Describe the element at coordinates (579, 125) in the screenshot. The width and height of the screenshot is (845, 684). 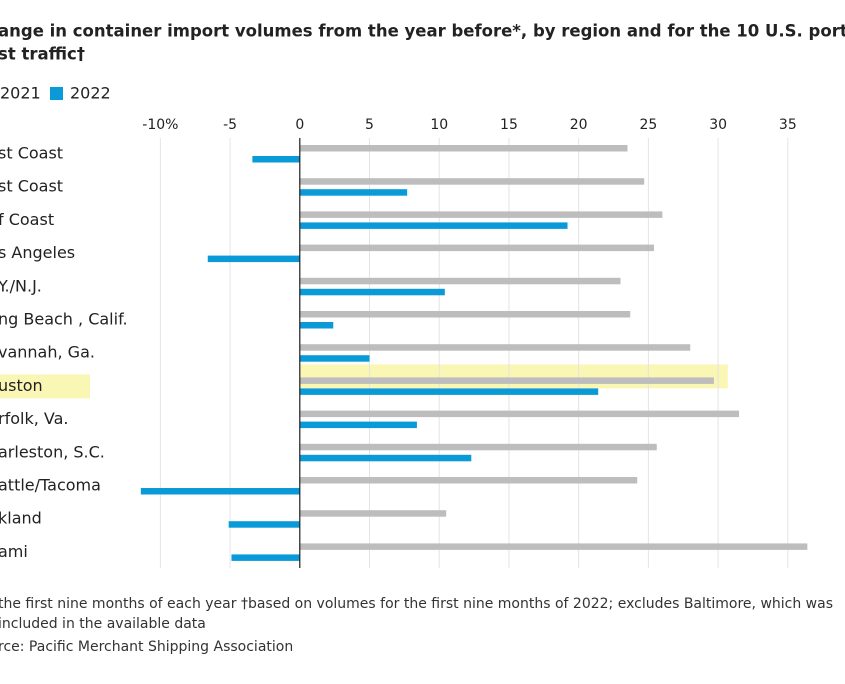
I see `x-tick-label: 20` at that location.